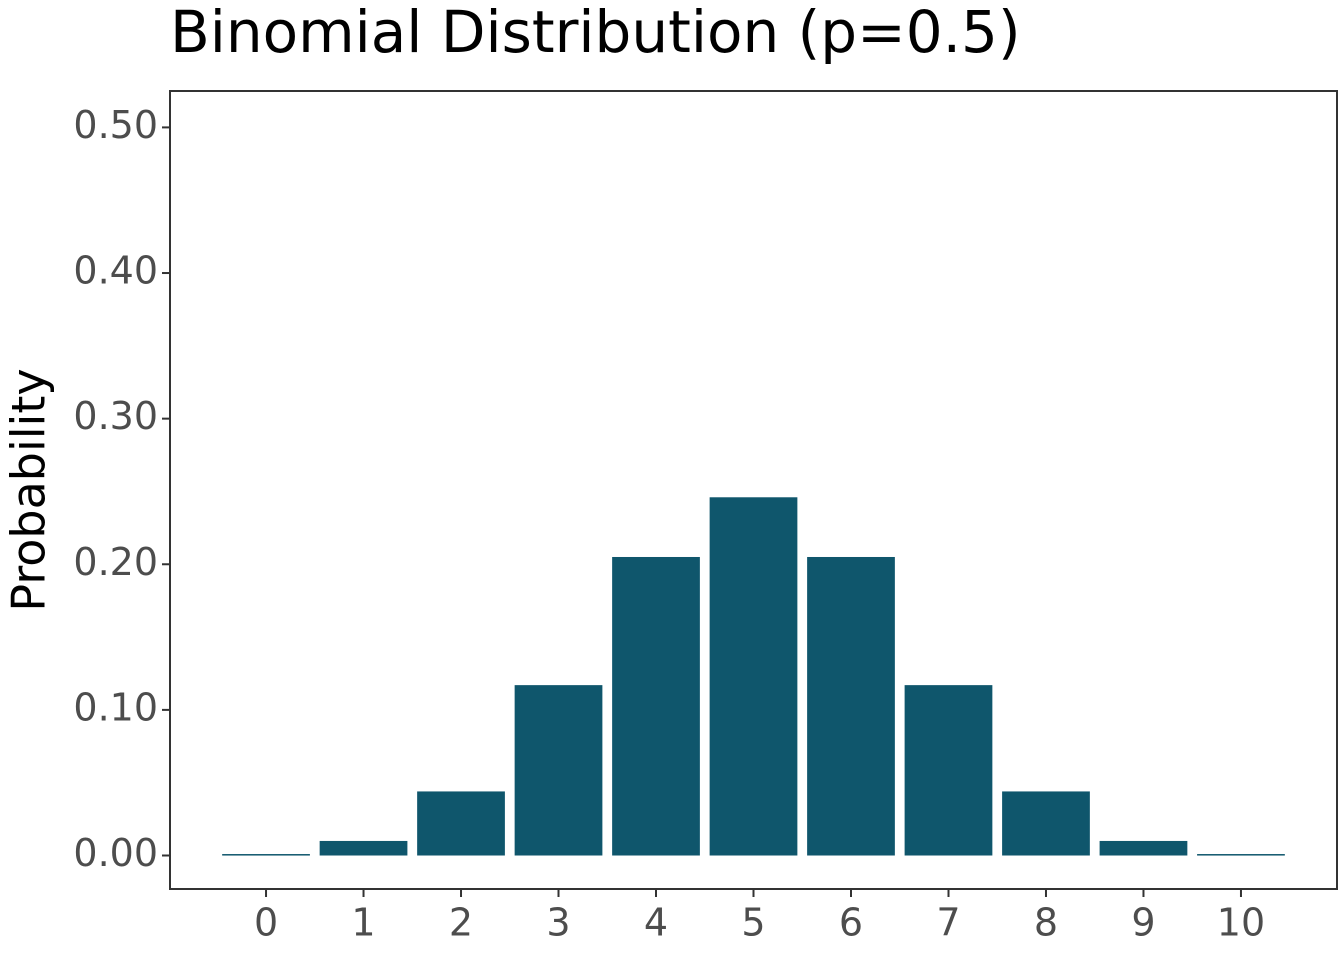 The image size is (1344, 960). What do you see at coordinates (595, 33) in the screenshot?
I see `chart-title: Binomial Distribution (p=0.5)` at bounding box center [595, 33].